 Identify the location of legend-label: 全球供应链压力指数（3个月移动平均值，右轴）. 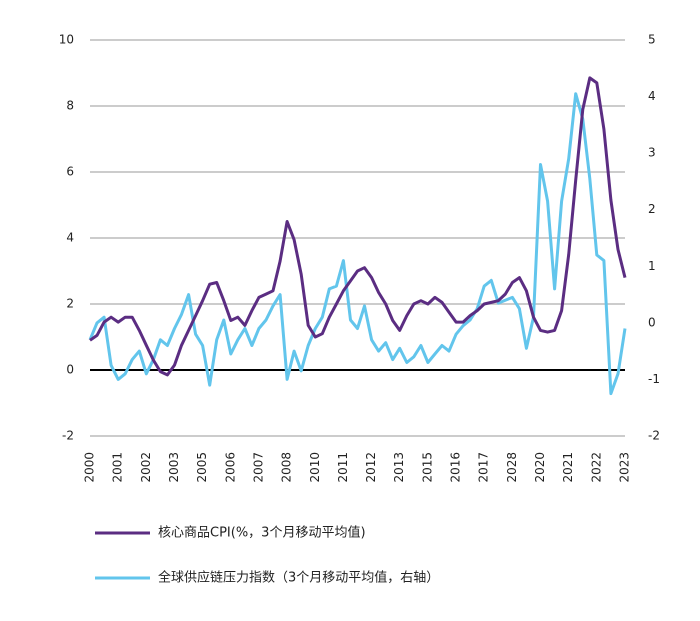
(298, 578).